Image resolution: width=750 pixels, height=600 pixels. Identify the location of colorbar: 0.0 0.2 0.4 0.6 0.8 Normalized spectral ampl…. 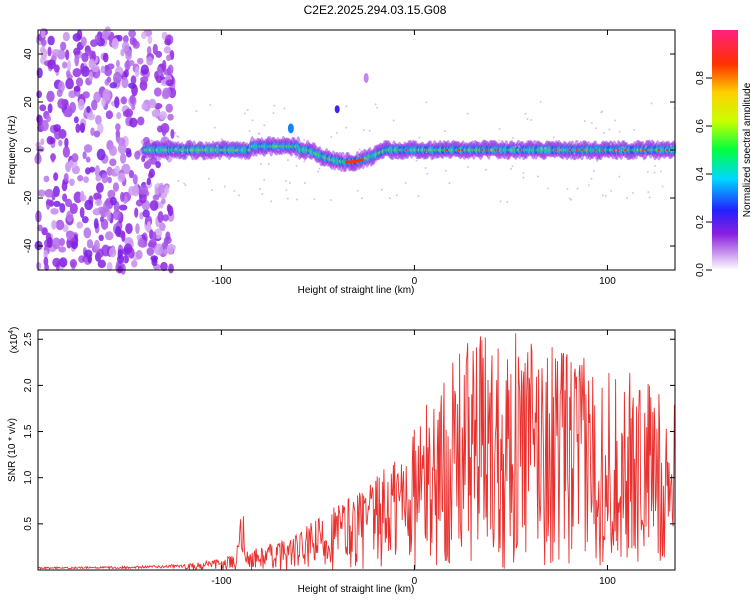
(722, 153).